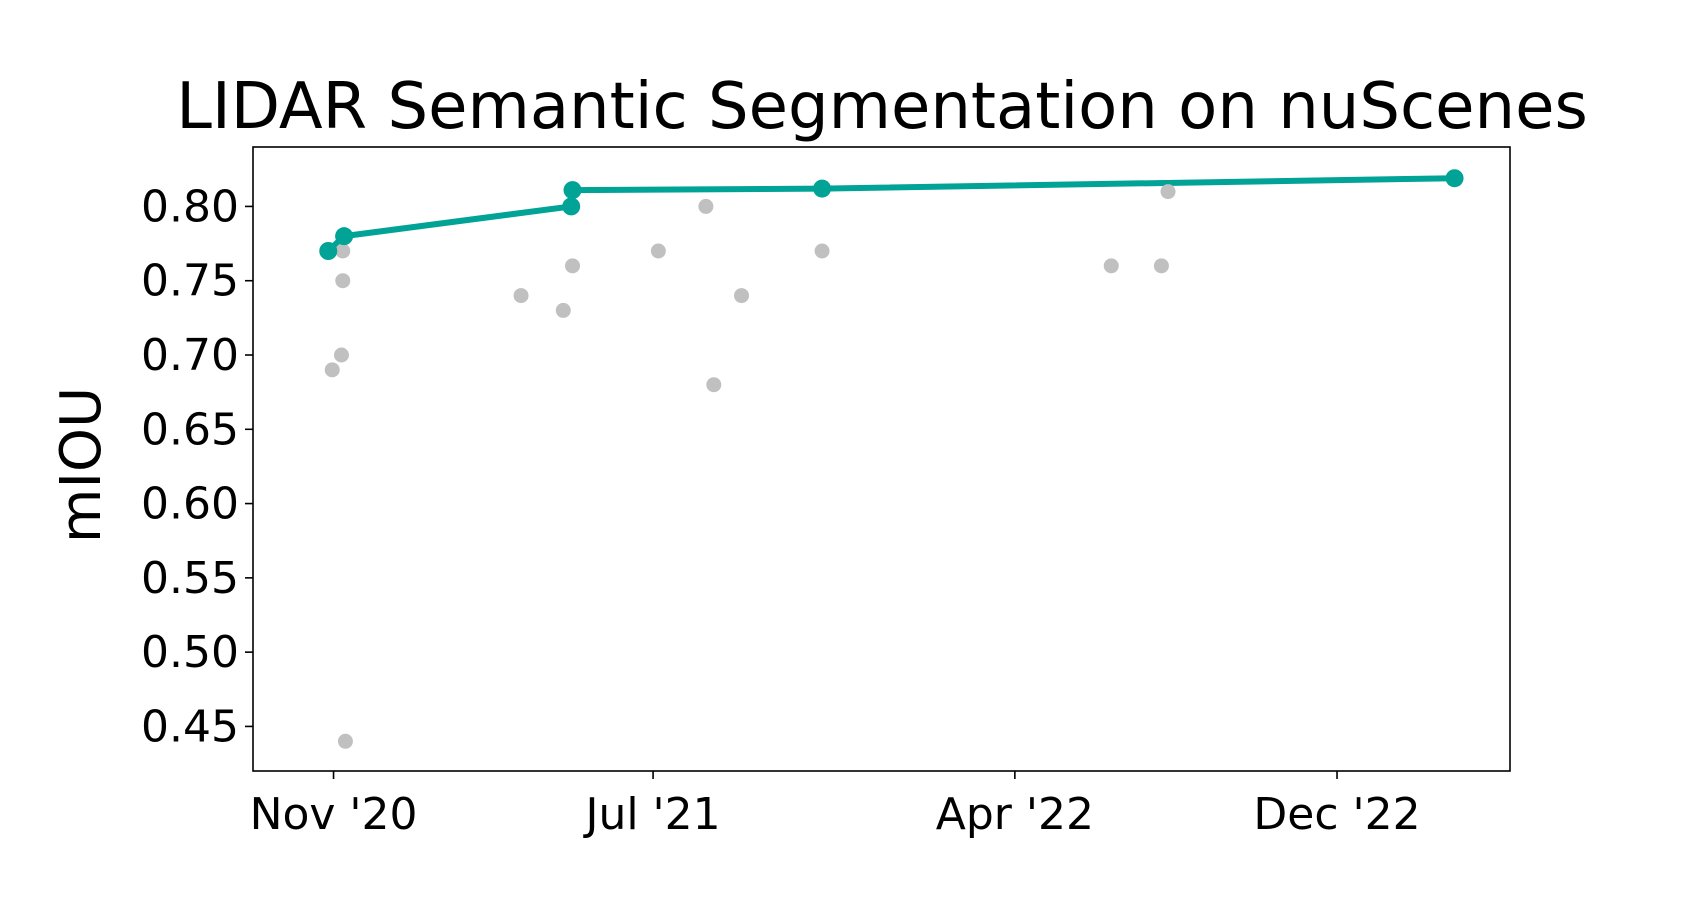 The width and height of the screenshot is (1700, 900). Describe the element at coordinates (81, 465) in the screenshot. I see `y-axis-label: mIOU` at that location.